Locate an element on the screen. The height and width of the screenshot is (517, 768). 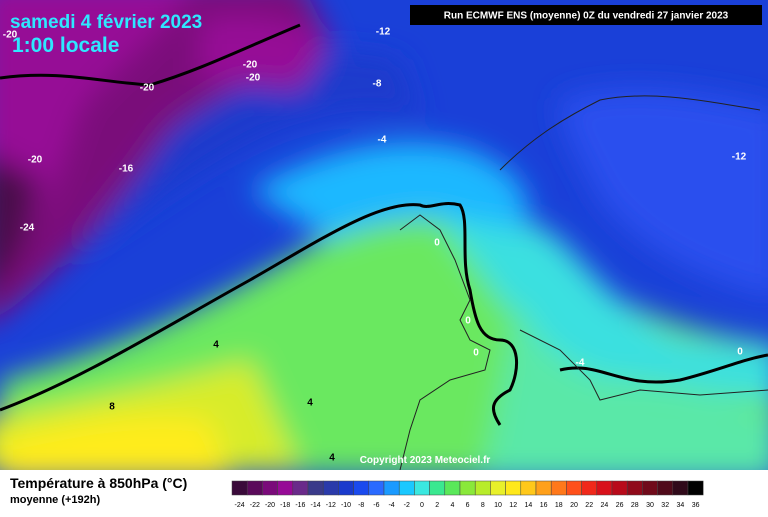
legend-label: -10 is located at coordinates (346, 505).